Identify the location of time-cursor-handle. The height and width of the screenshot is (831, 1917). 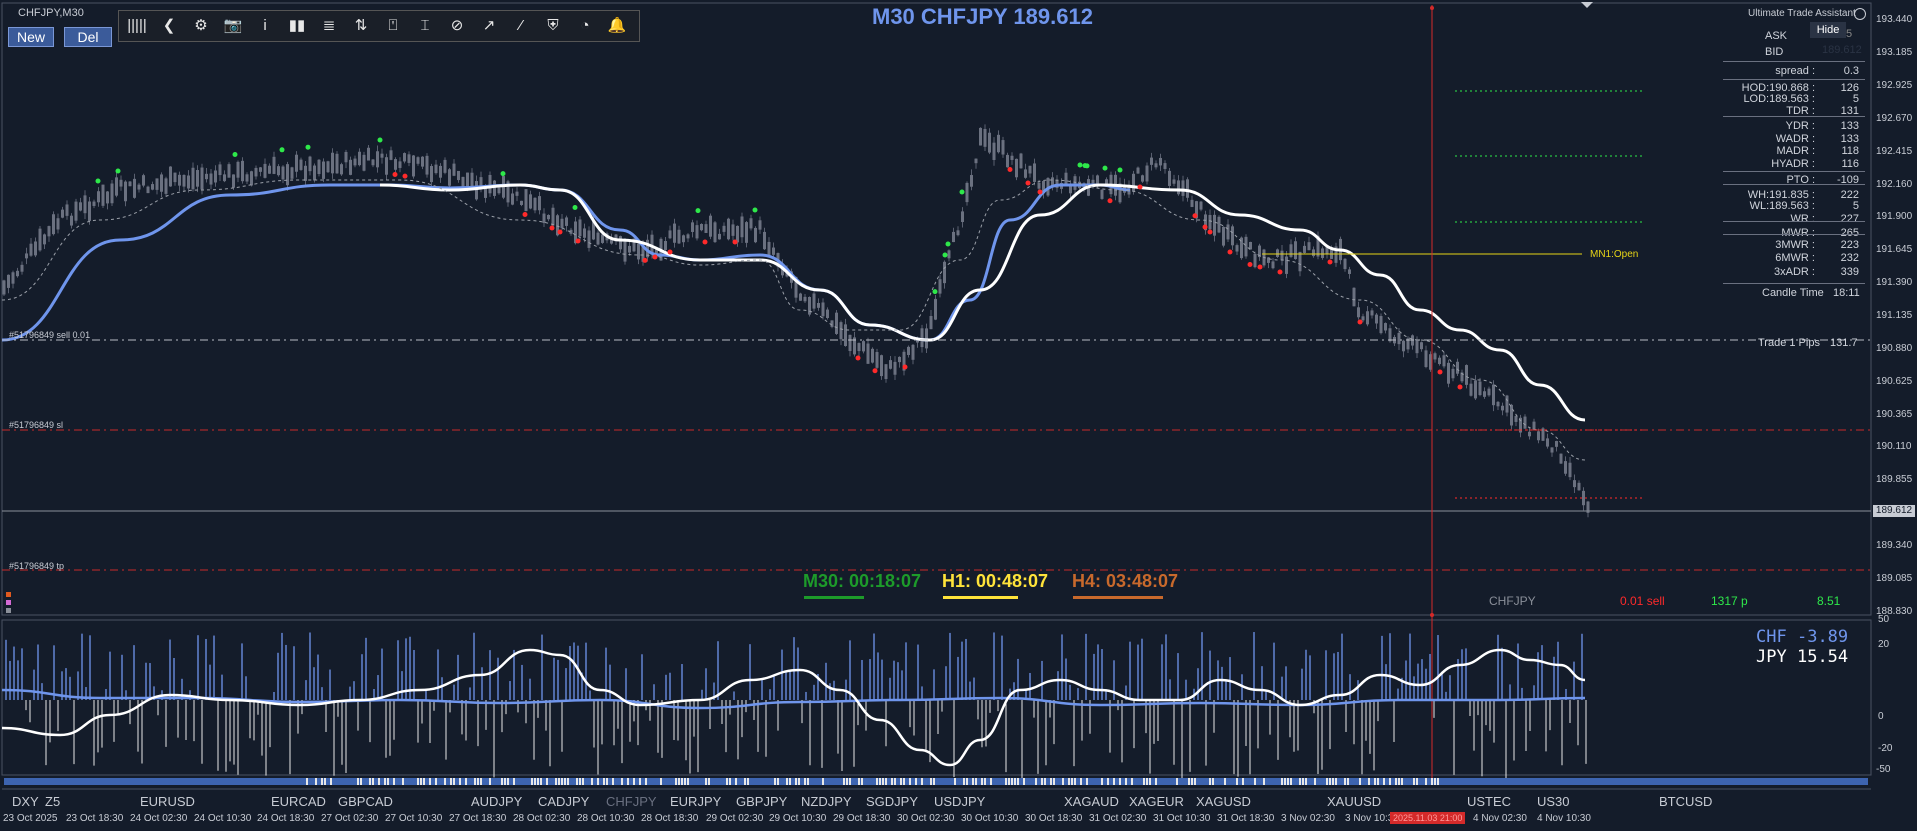
(1432, 8).